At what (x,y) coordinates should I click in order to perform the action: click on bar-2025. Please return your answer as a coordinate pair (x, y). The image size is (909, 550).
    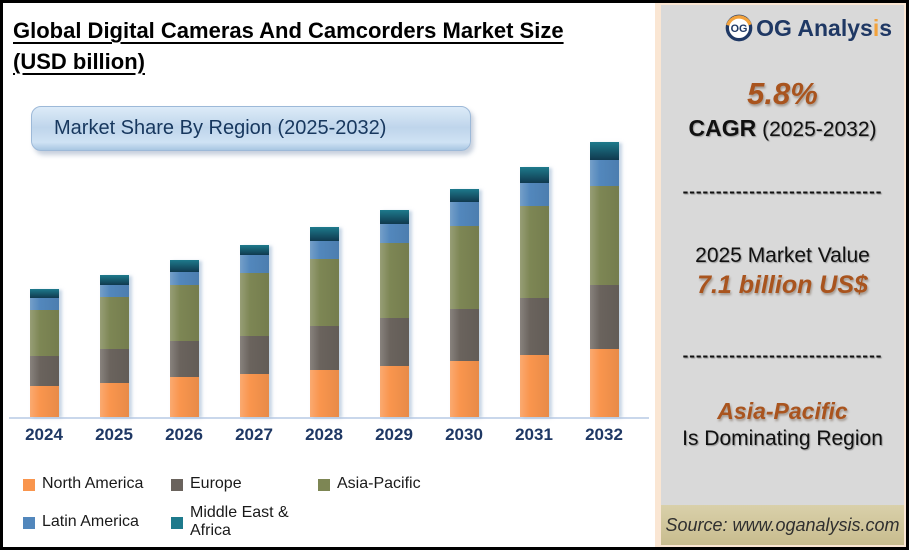
    Looking at the image, I should click on (114, 346).